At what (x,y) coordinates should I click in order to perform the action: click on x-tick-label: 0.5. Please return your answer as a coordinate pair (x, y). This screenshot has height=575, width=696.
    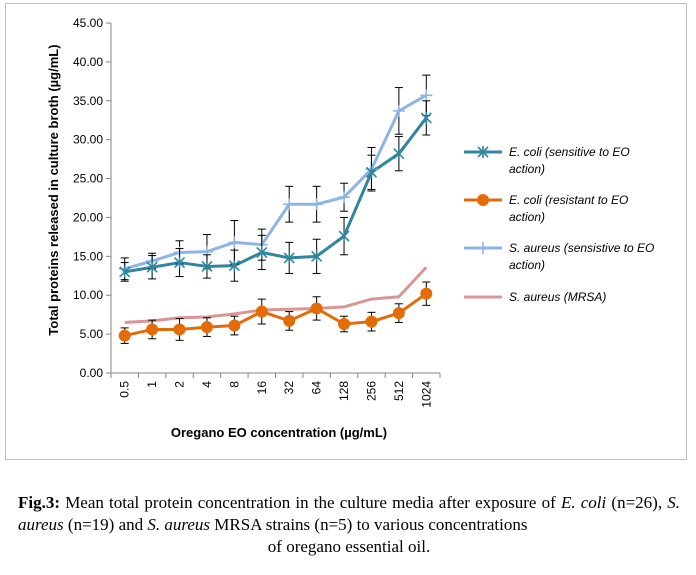
    Looking at the image, I should click on (125, 389).